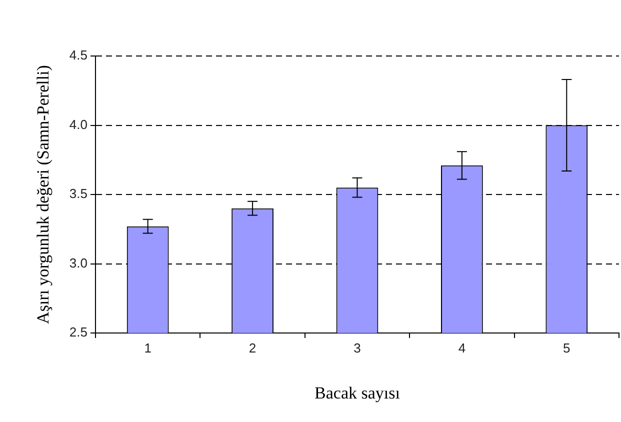  What do you see at coordinates (78, 194) in the screenshot?
I see `y-tick-label: 3.5` at bounding box center [78, 194].